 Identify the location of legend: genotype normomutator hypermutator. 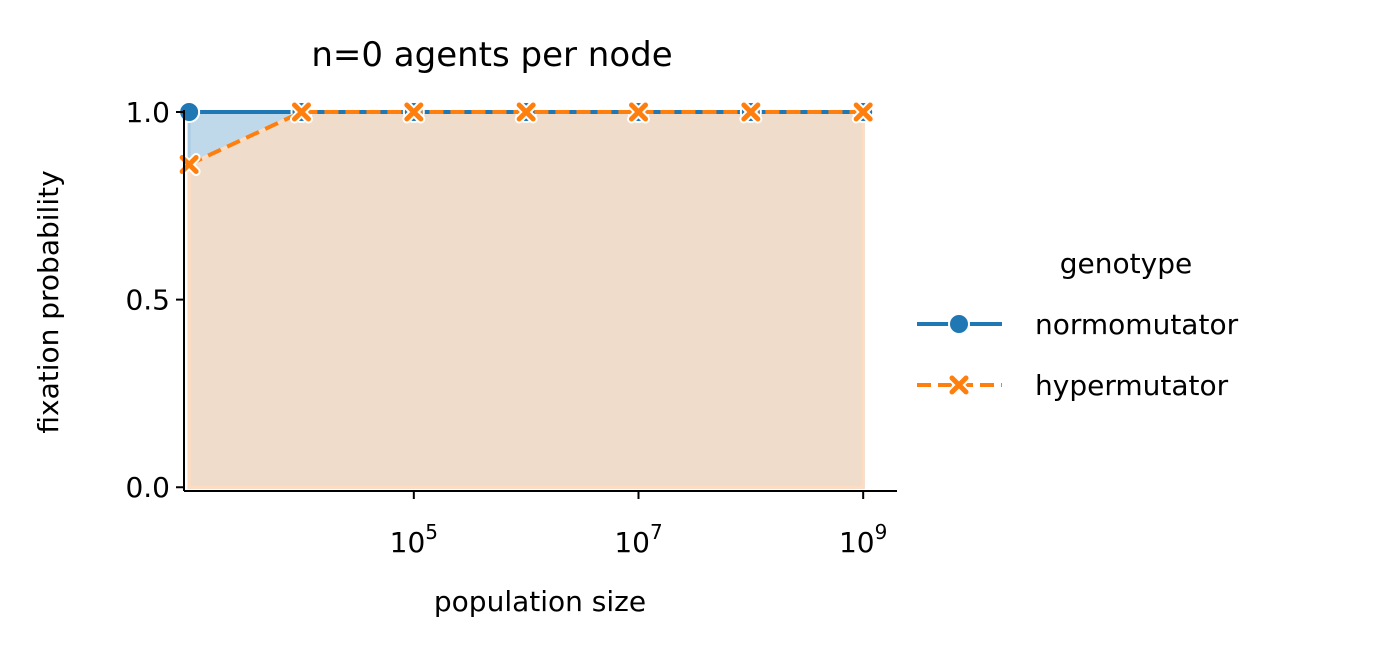
(1078, 324).